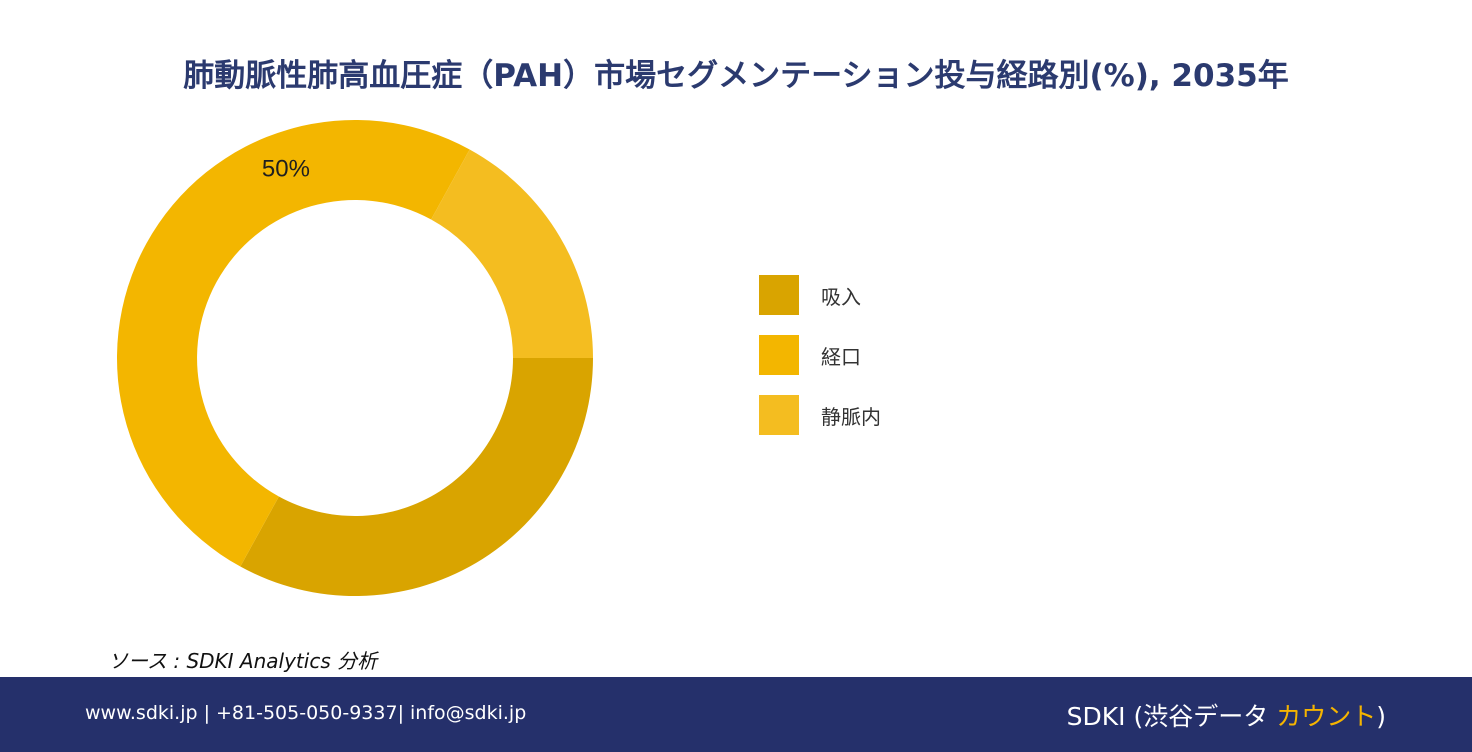  What do you see at coordinates (841, 356) in the screenshot?
I see `legend-label-oral: 経口` at bounding box center [841, 356].